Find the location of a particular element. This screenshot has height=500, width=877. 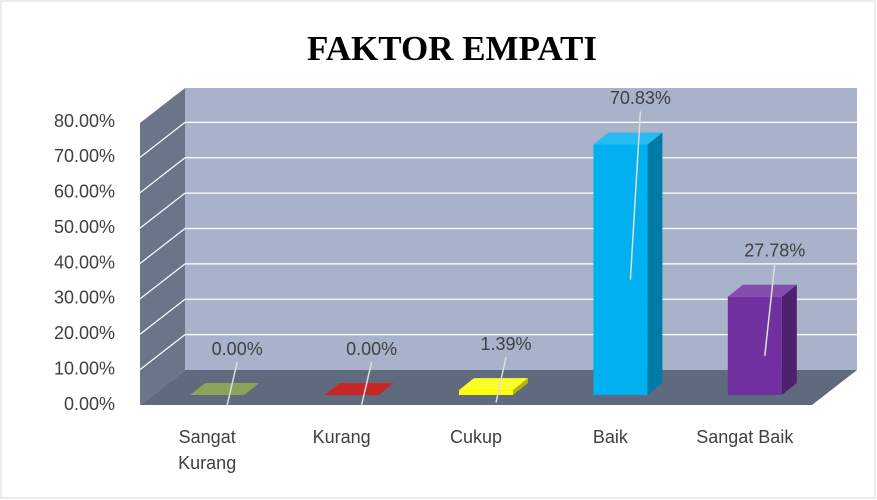

data-label: 70.83% is located at coordinates (640, 98).